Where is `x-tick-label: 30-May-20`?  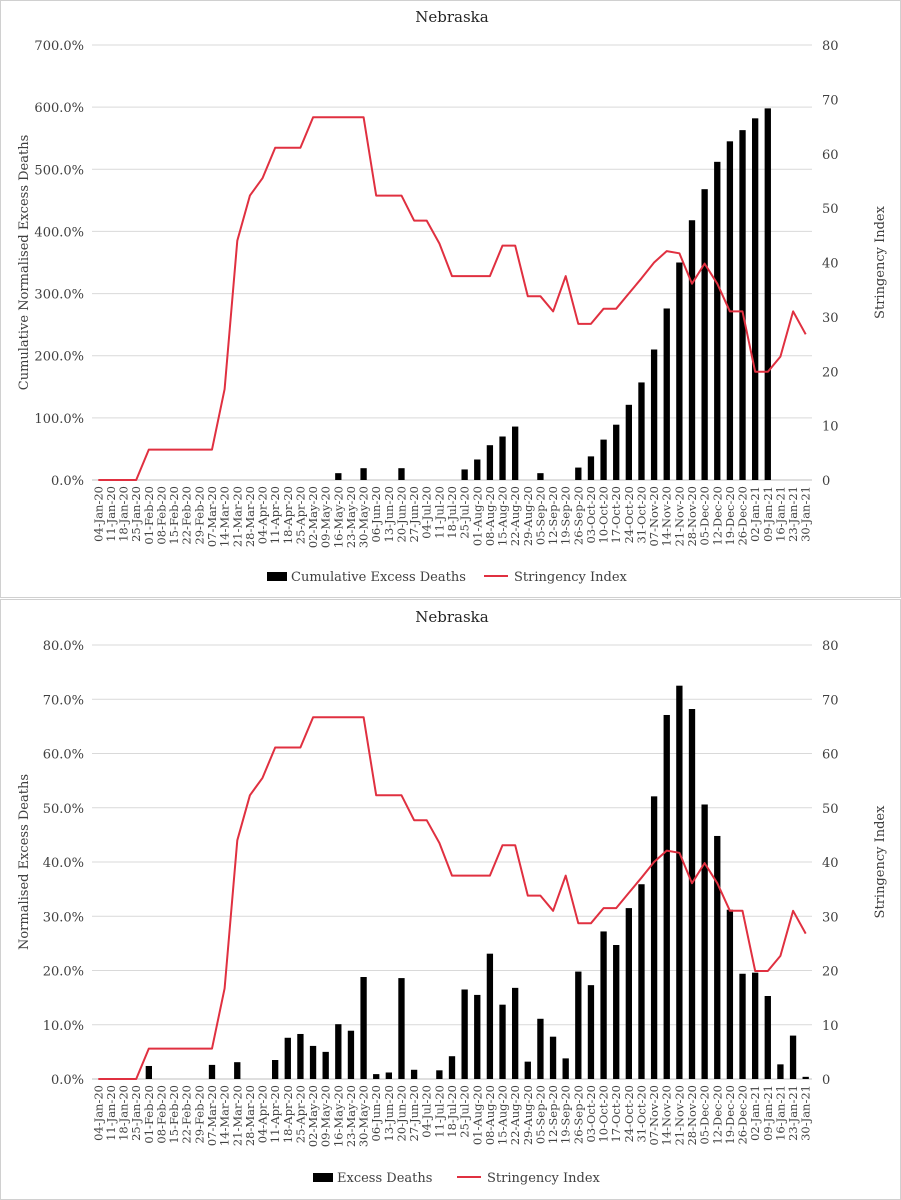
x-tick-label: 30-May-20 is located at coordinates (364, 1116).